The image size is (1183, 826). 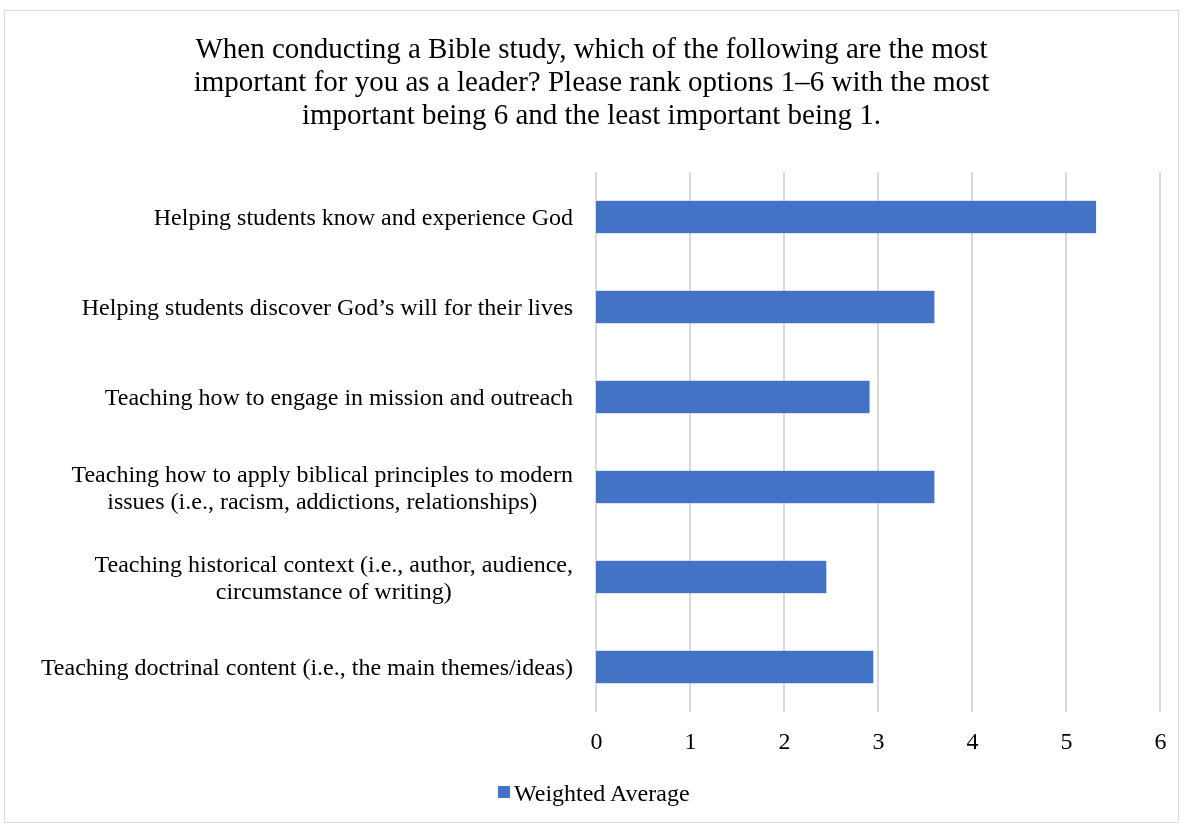 I want to click on x-tick-label: 4, so click(x=972, y=741).